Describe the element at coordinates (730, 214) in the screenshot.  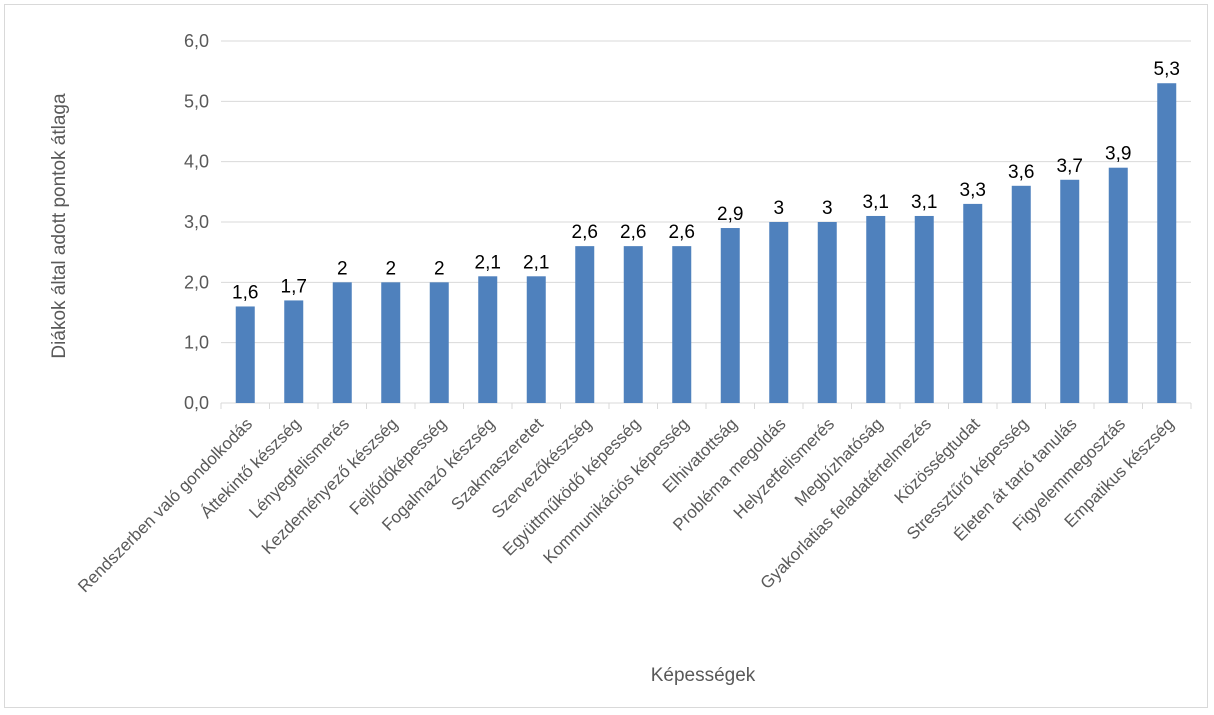
I see `data-label: 2,9` at that location.